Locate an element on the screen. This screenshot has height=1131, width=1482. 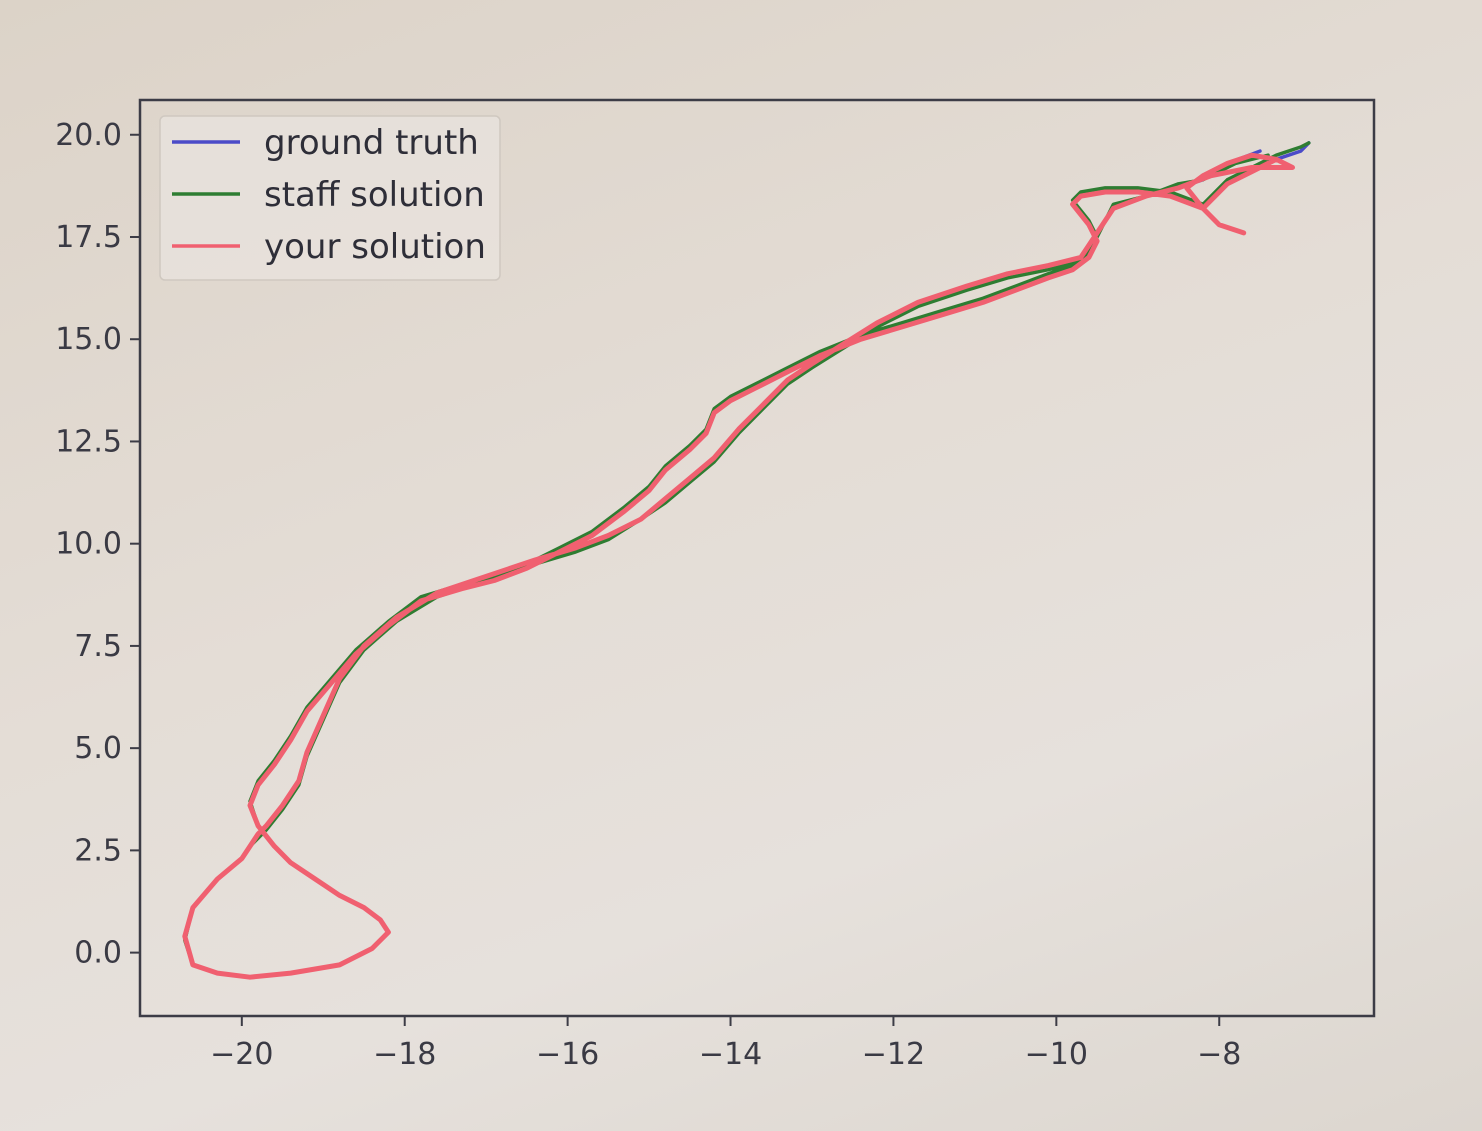
y-tick-label: 2.5 is located at coordinates (98, 850).